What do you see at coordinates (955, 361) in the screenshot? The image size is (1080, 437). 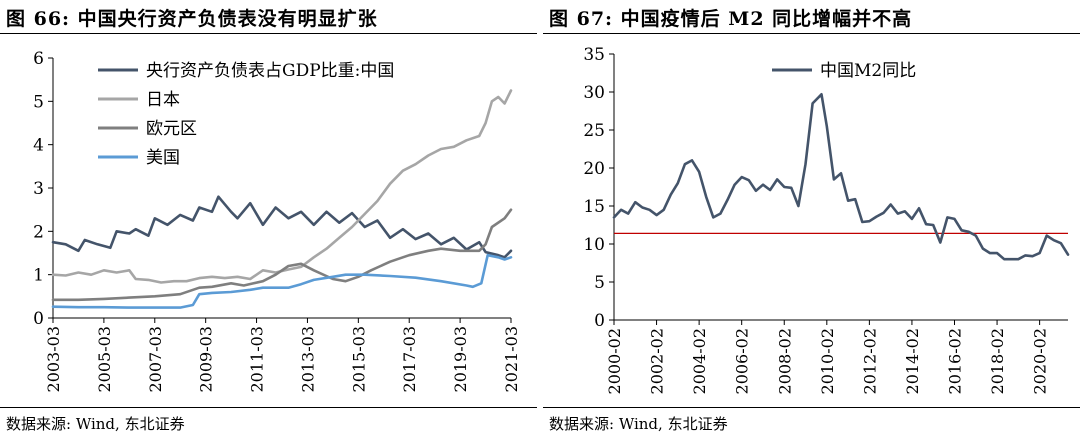 I see `x-tick-label: 2016-02` at bounding box center [955, 361].